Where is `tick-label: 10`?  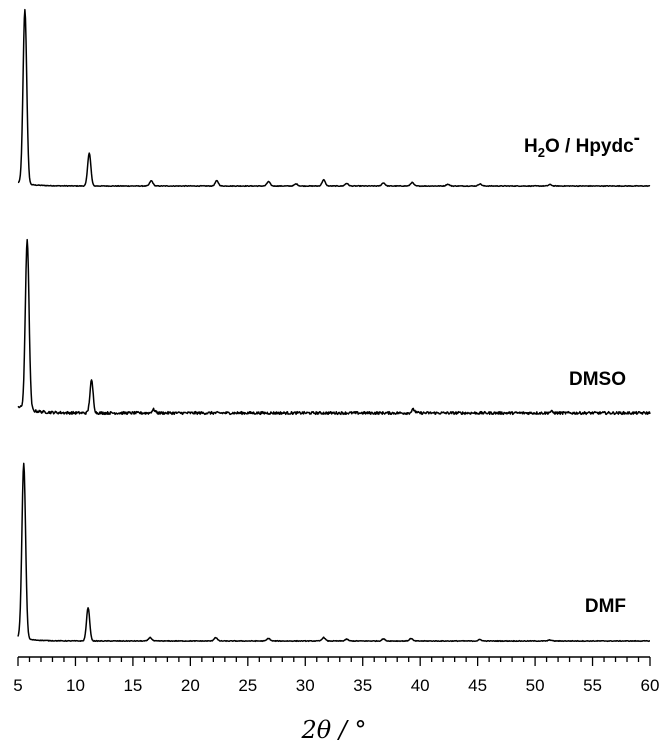 tick-label: 10 is located at coordinates (75, 685).